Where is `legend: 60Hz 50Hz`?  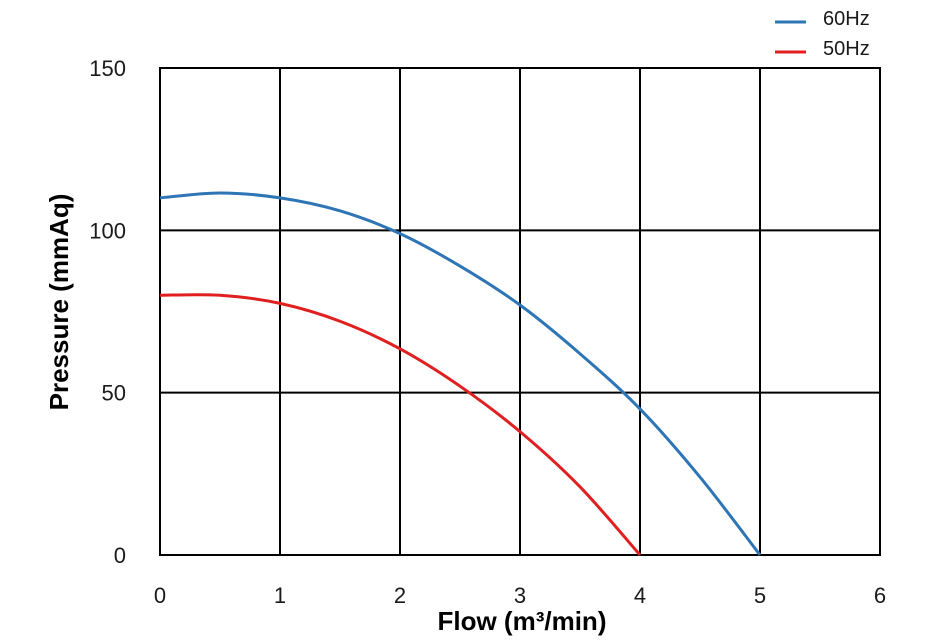 legend: 60Hz 50Hz is located at coordinates (822, 34).